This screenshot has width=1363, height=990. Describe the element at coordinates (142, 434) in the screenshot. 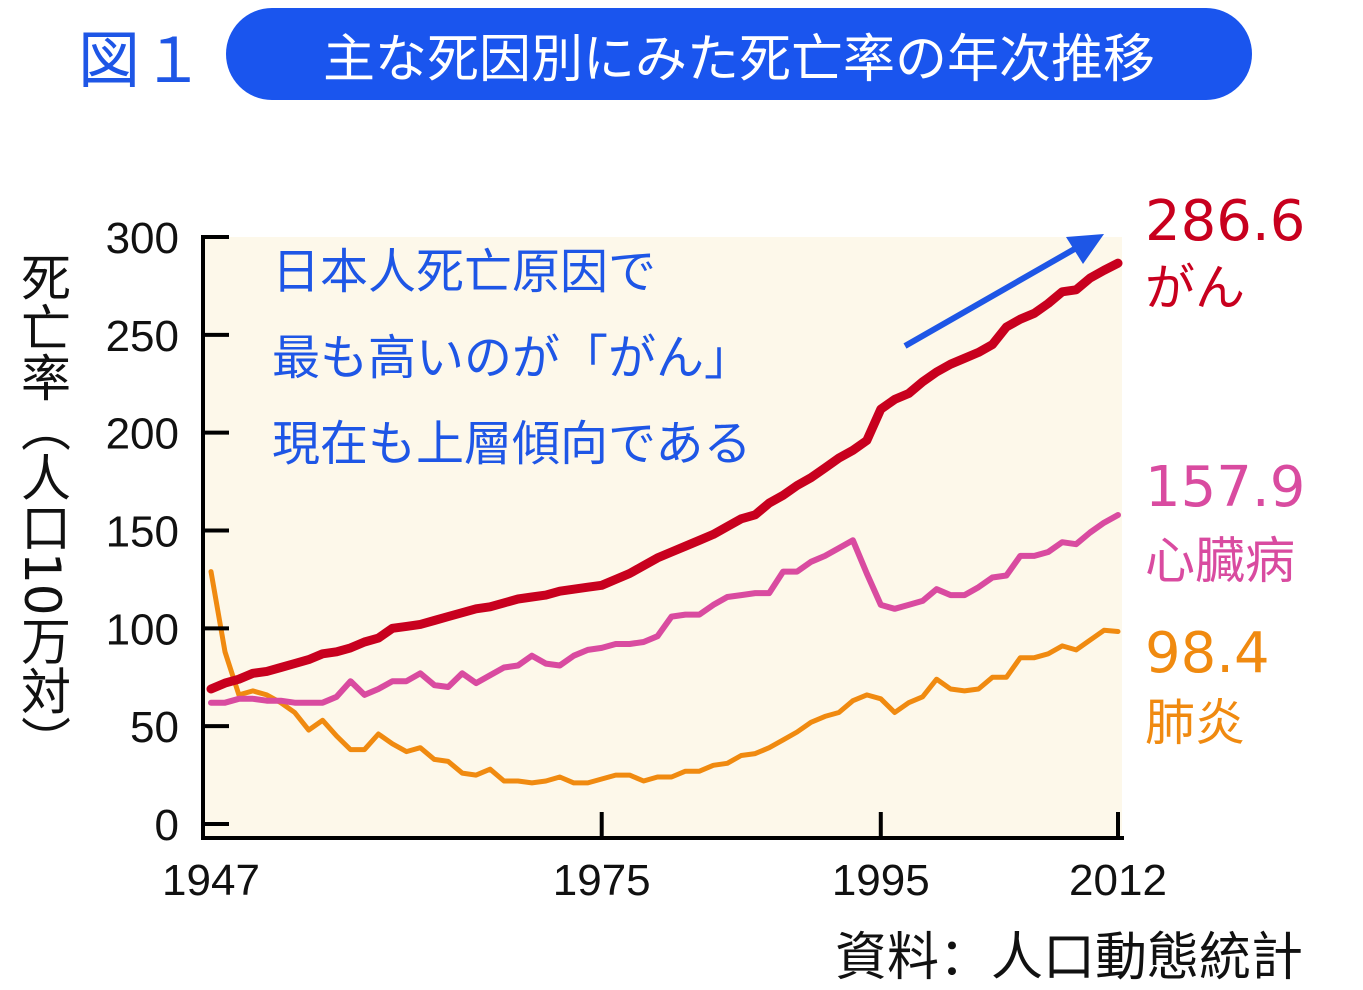

I see `y-tick-label: 200` at that location.